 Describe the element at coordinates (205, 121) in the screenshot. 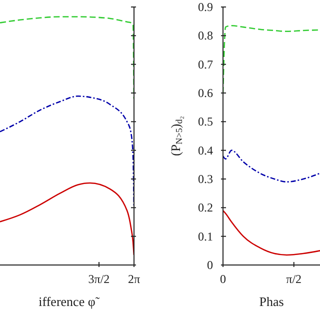

I see `y-tick-label: 0.5` at that location.